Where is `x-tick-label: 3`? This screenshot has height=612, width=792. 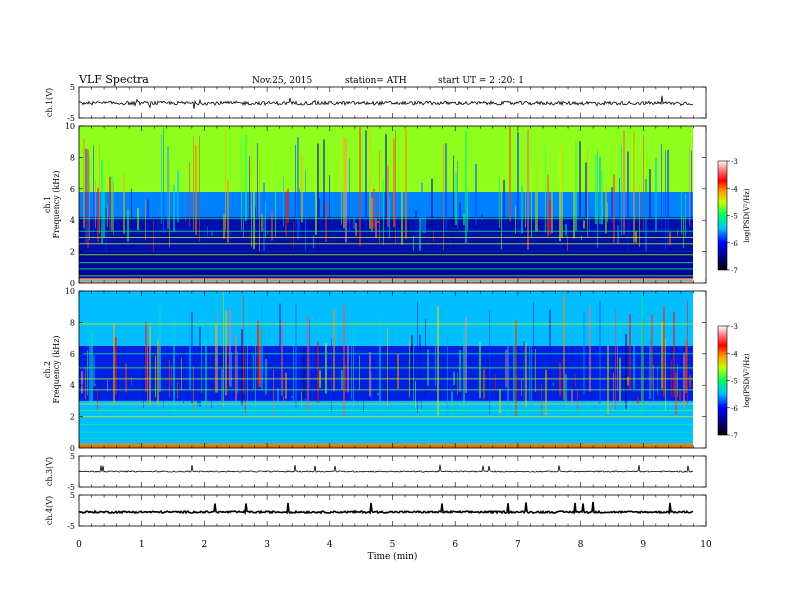
x-tick-label: 3 is located at coordinates (267, 545).